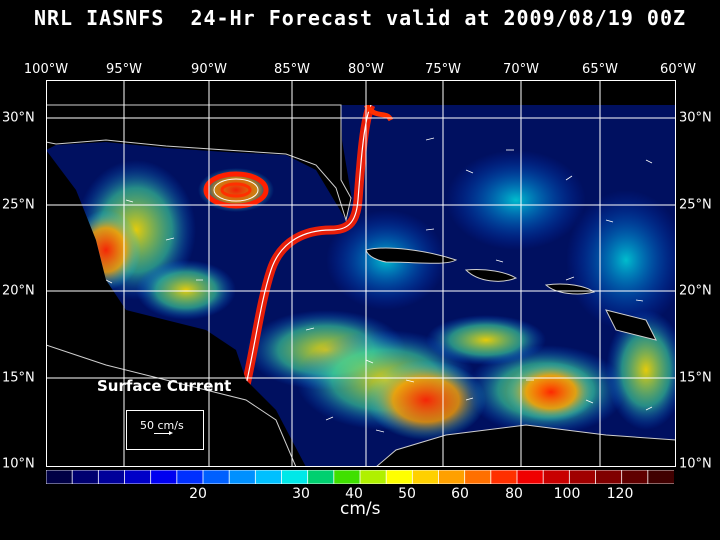 Image resolution: width=720 pixels, height=540 pixels. I want to click on legend-arrow-icon, so click(163, 433).